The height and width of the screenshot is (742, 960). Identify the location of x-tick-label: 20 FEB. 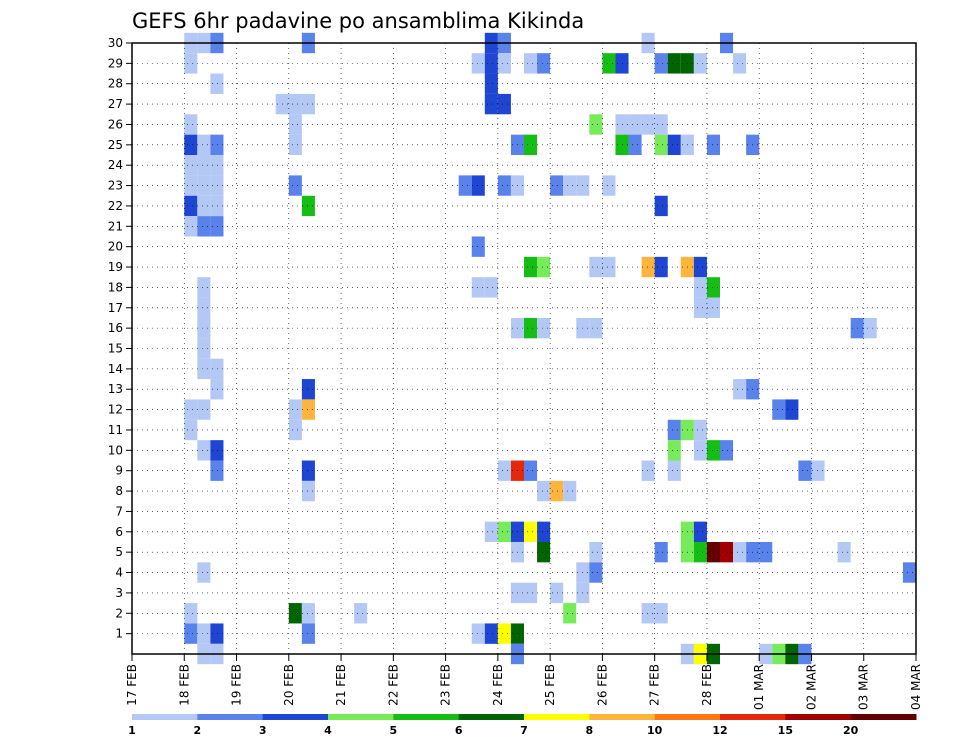
(289, 685).